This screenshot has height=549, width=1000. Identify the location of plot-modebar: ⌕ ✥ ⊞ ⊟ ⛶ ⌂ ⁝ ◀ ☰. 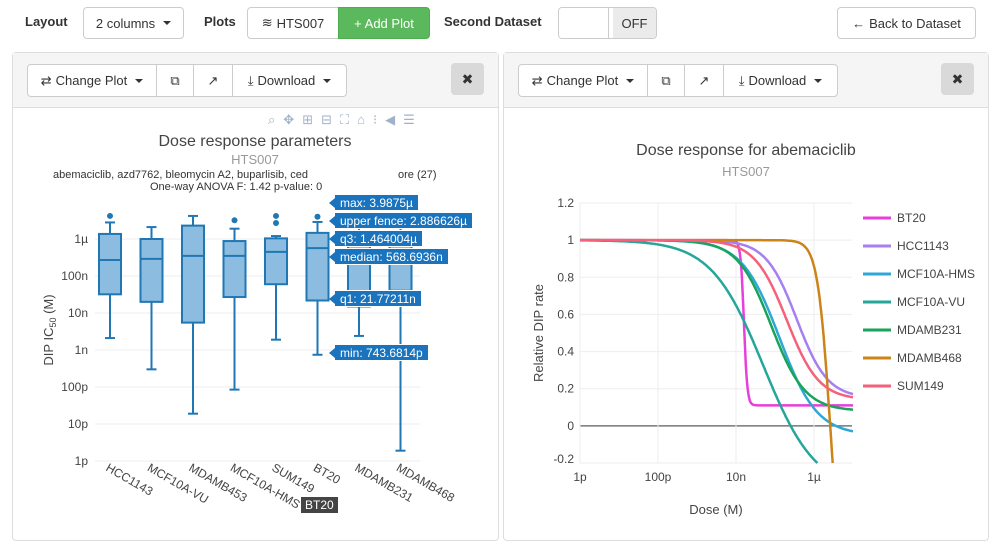
(341, 120).